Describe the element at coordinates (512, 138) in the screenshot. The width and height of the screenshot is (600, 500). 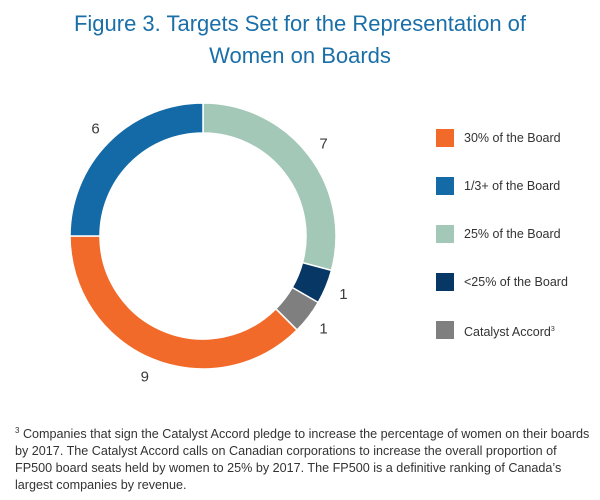
I see `legend-label: 30% of the Board` at that location.